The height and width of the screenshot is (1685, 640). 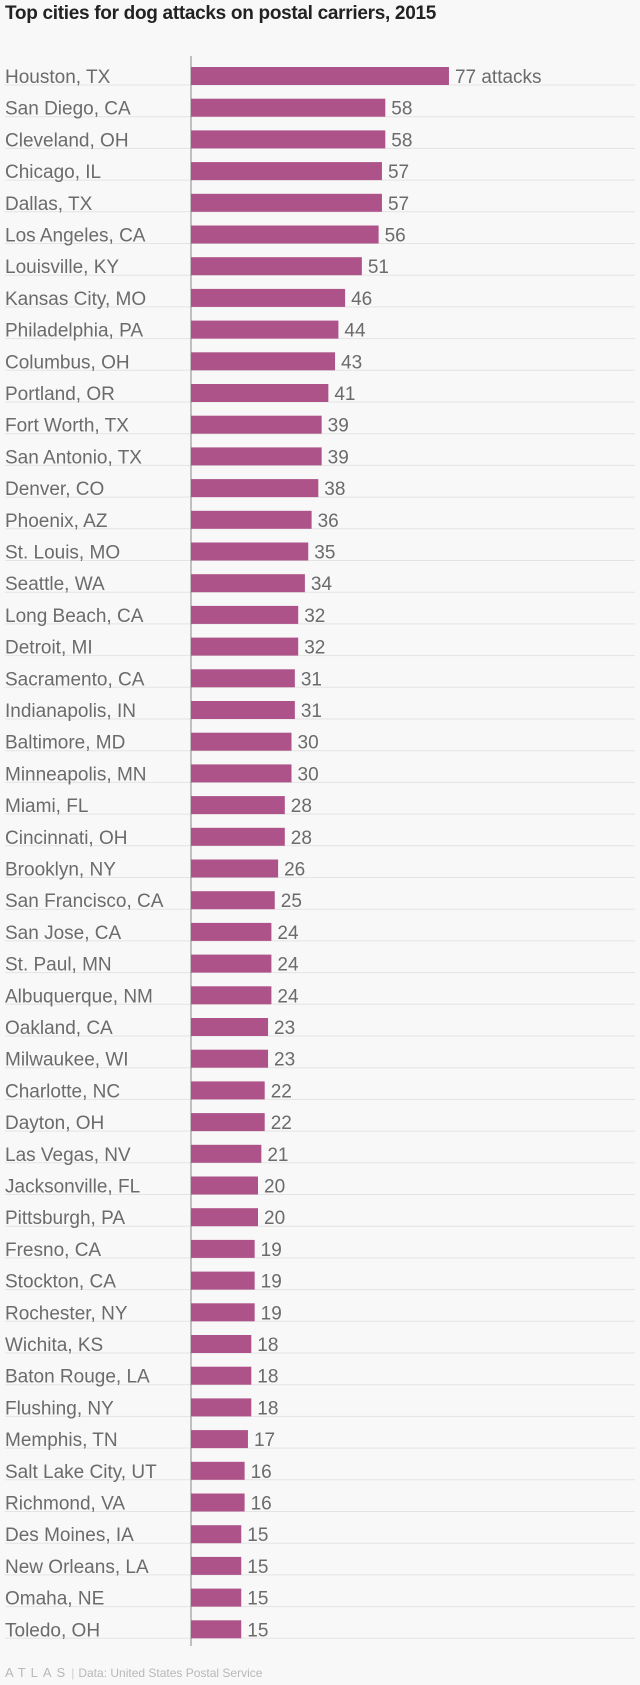 I want to click on category-label: Columbus, OH, so click(x=67, y=362).